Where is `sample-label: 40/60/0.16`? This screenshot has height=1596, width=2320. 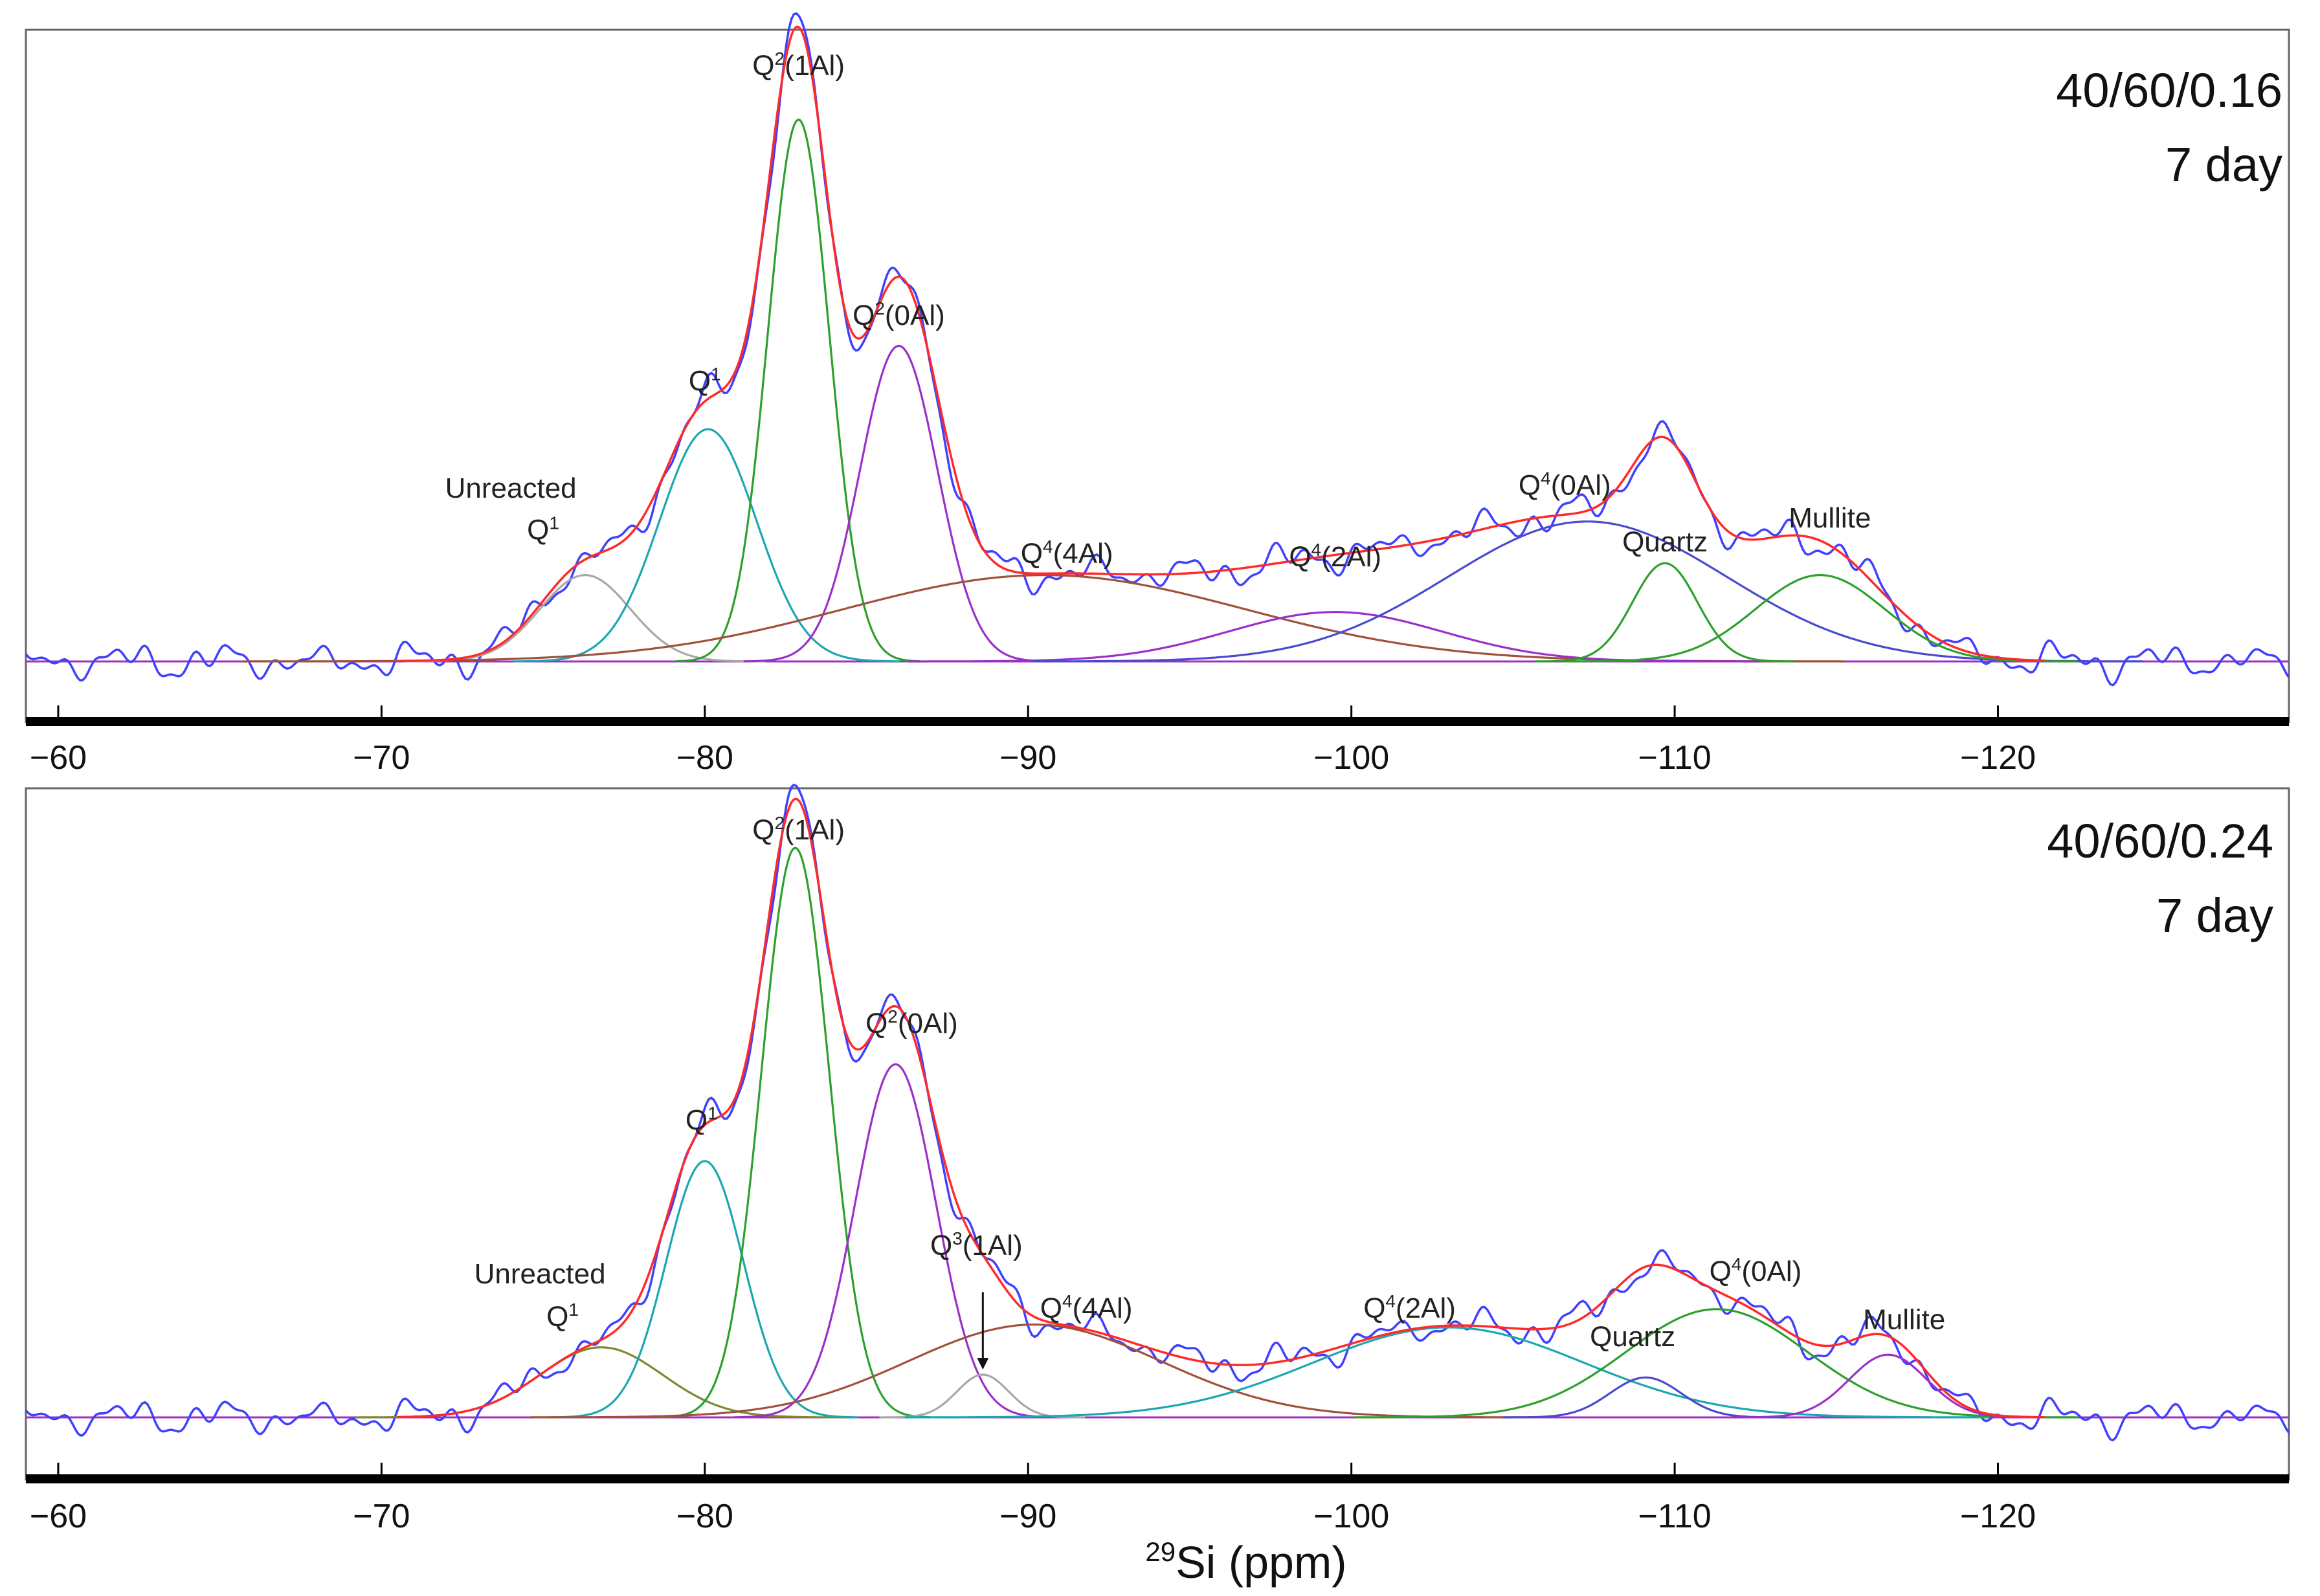
sample-label: 40/60/0.16 is located at coordinates (2169, 90).